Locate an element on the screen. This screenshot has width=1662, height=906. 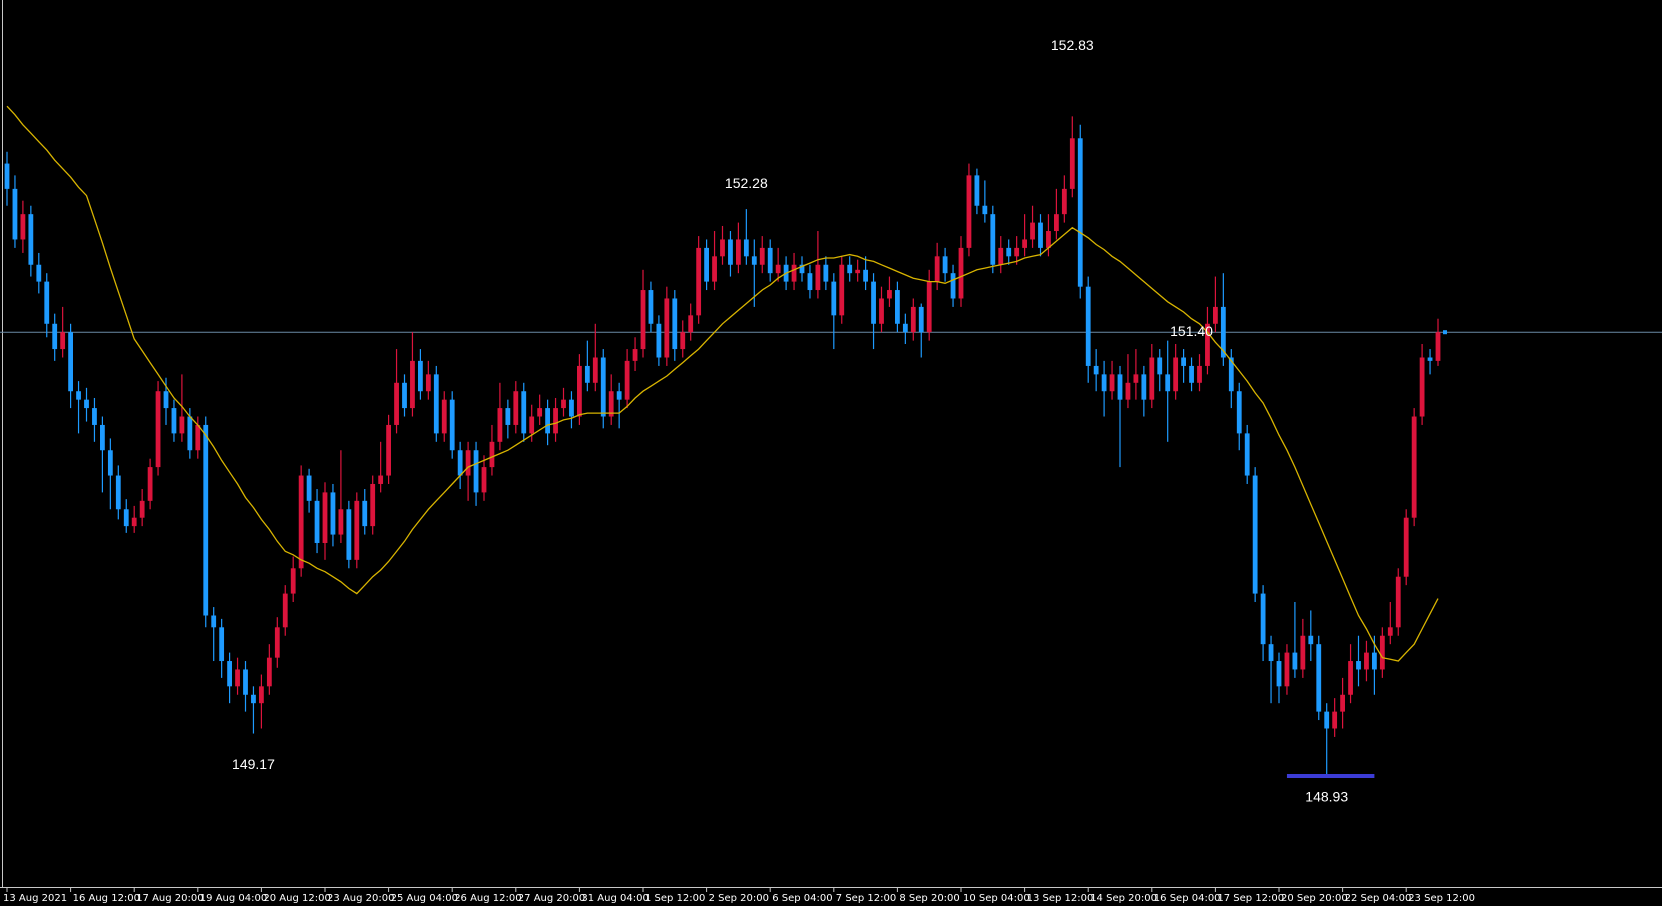
x-tick-label: 27 Aug 20:00 is located at coordinates (551, 898).